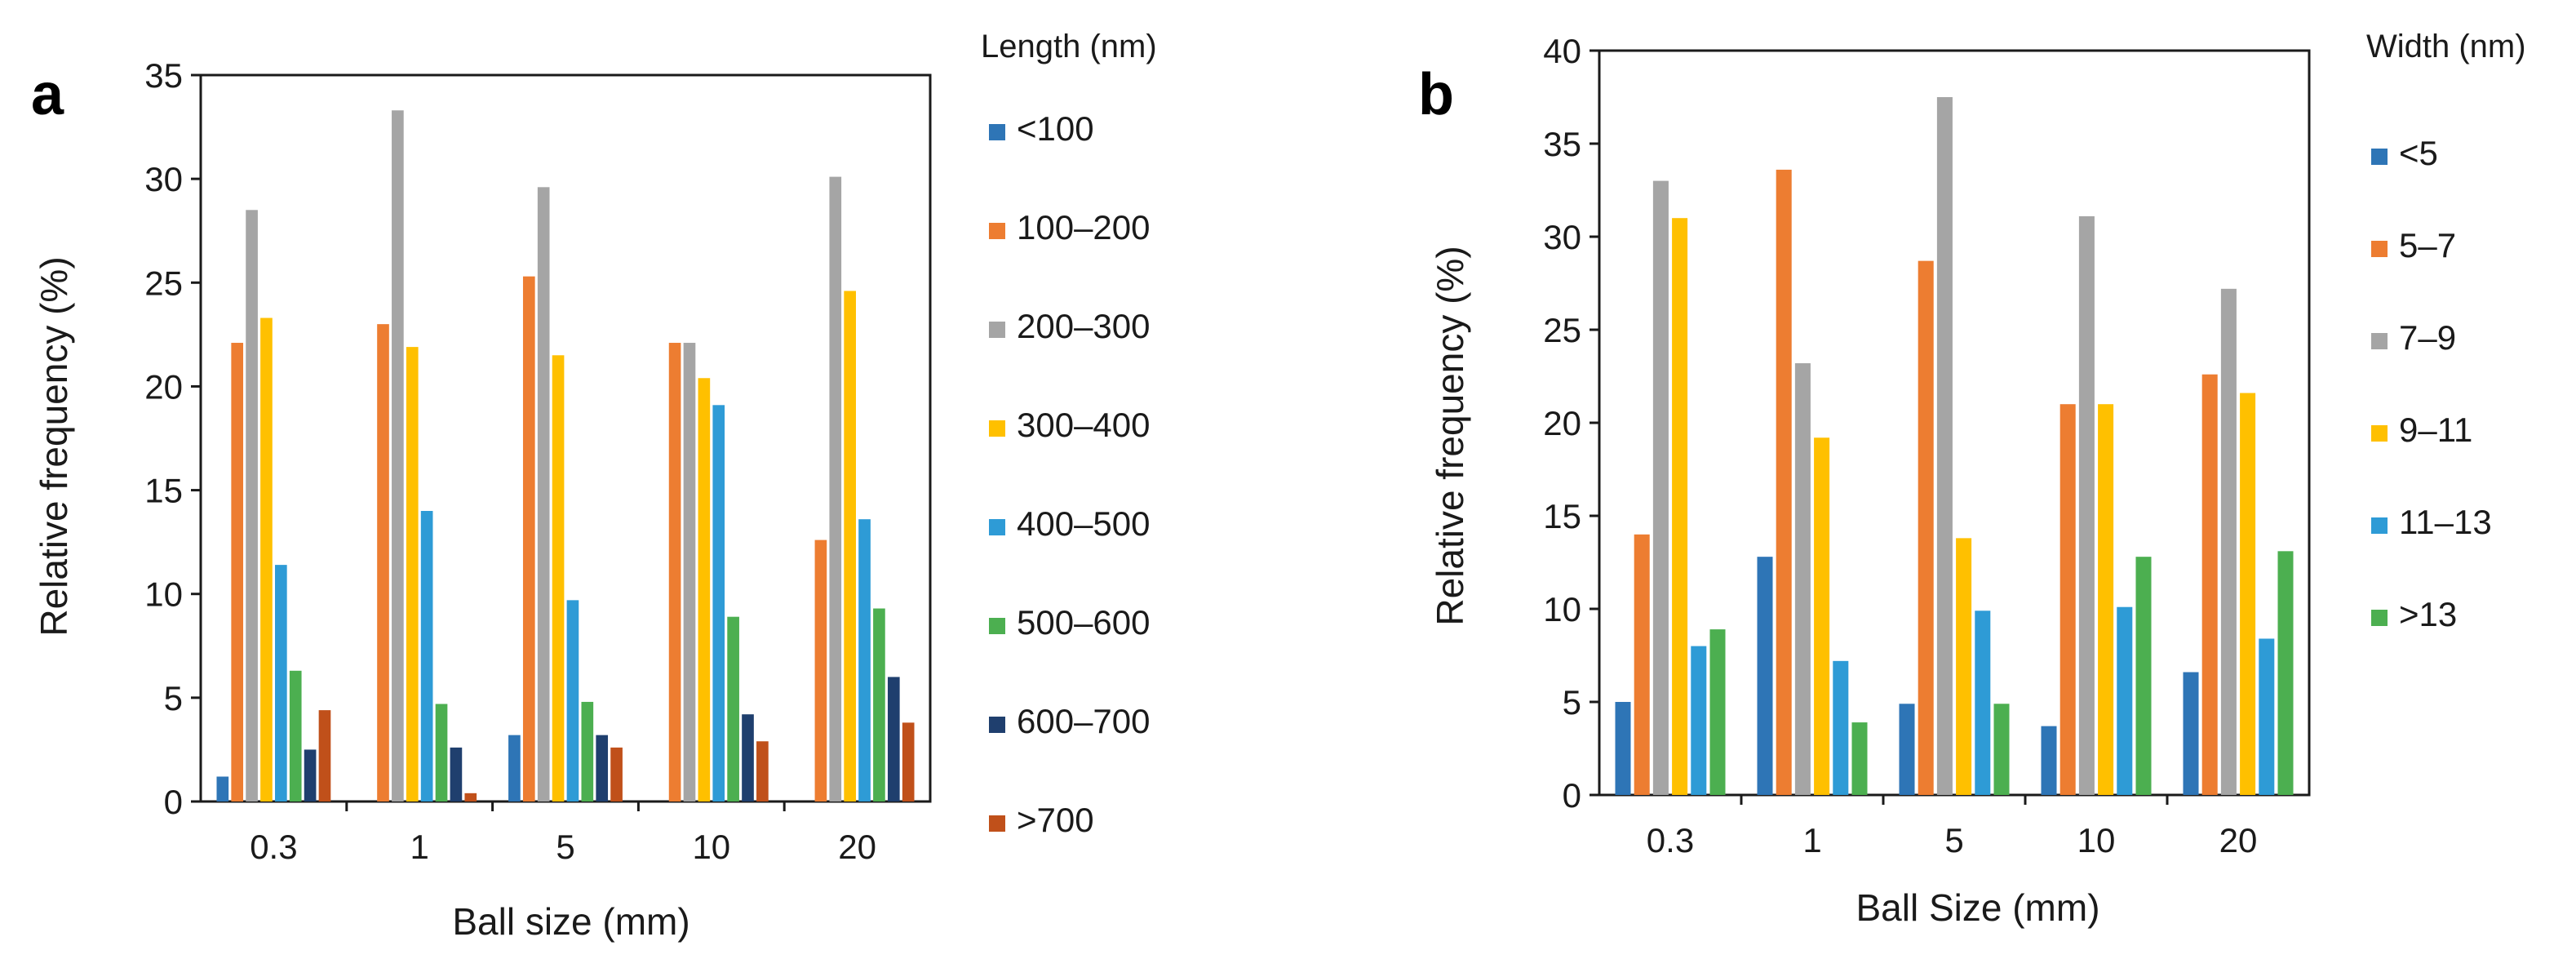  What do you see at coordinates (1450, 435) in the screenshot?
I see `panel-b-y-axis-label: Relative frequency (%)` at bounding box center [1450, 435].